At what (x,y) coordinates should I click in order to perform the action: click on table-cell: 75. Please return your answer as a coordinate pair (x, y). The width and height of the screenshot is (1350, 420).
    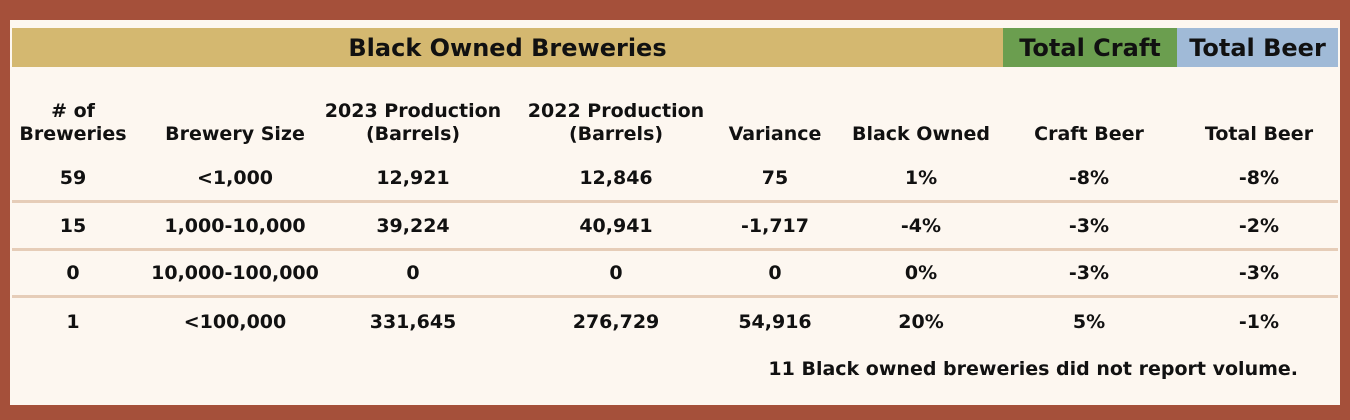
    Looking at the image, I should click on (775, 178).